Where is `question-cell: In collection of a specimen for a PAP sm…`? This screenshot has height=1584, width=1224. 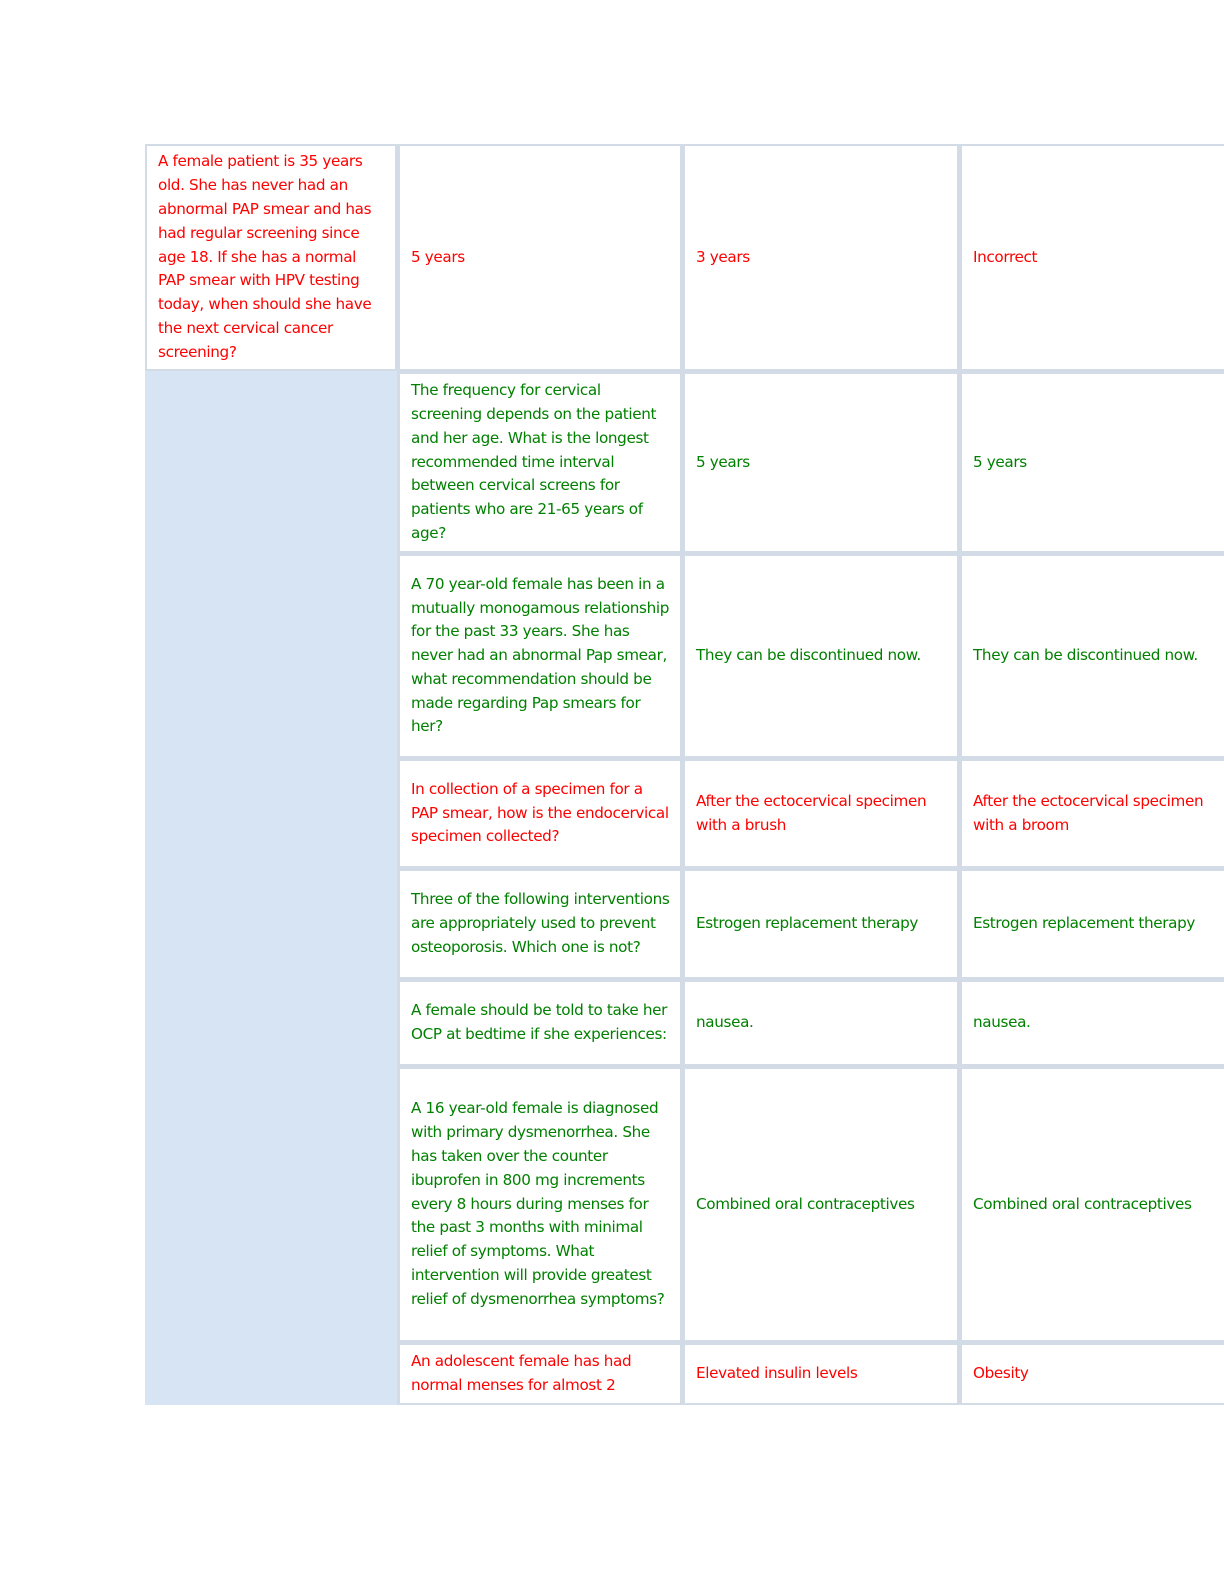 question-cell: In collection of a specimen for a PAP sm… is located at coordinates (539, 813).